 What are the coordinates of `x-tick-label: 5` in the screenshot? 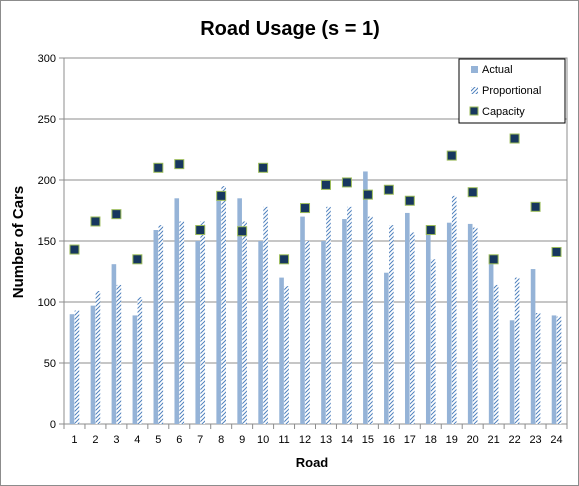 It's located at (158, 440).